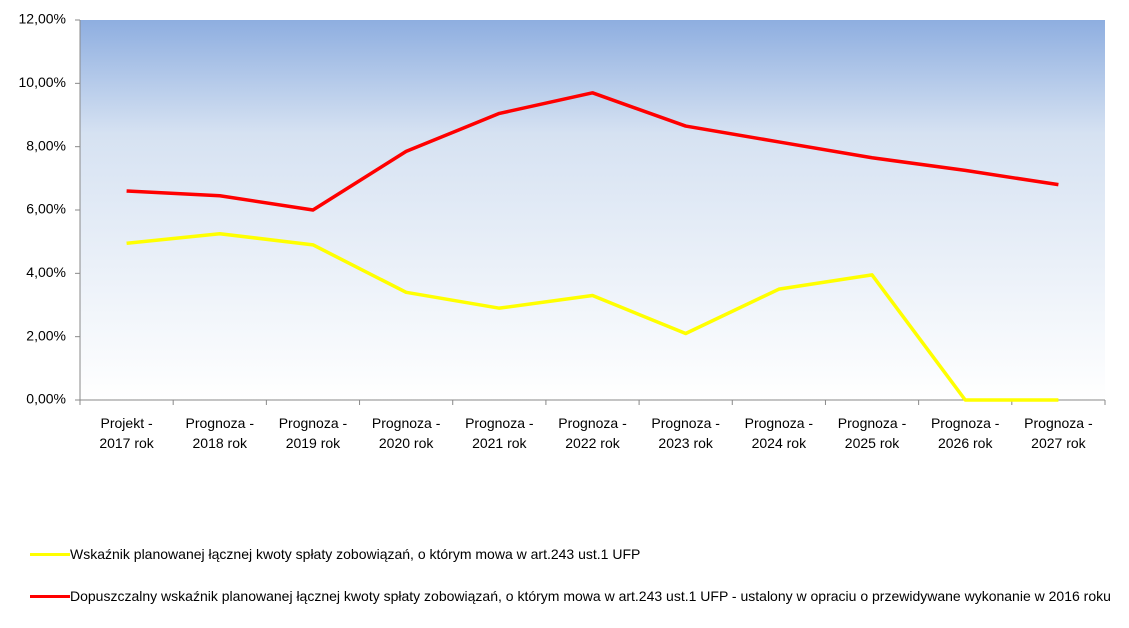  What do you see at coordinates (46, 272) in the screenshot?
I see `y-tick-label: 4,00%` at bounding box center [46, 272].